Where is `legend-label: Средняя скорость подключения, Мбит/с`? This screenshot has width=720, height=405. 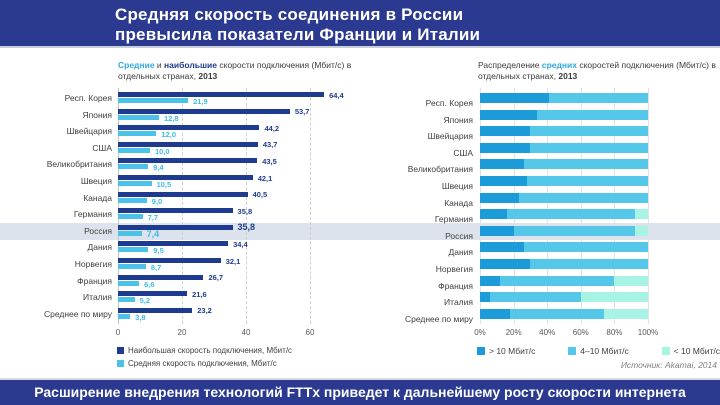
legend-label: Средняя скорость подключения, Мбит/с is located at coordinates (202, 363).